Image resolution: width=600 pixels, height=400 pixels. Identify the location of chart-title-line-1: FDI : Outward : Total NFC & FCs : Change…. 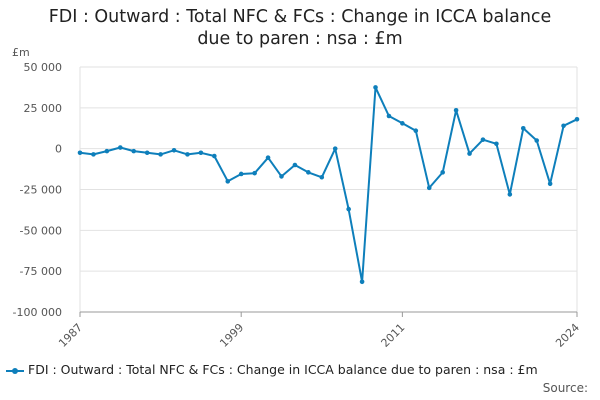
(300, 17).